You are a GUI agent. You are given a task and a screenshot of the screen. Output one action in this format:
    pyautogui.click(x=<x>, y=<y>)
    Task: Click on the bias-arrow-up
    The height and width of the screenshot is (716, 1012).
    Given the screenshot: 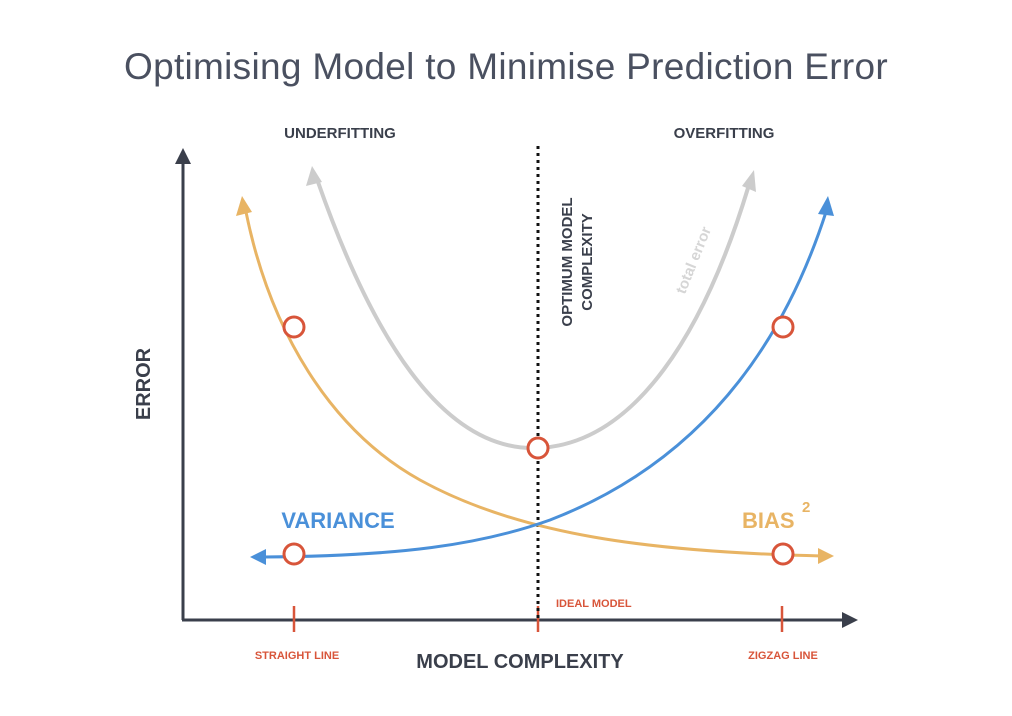 What is the action you would take?
    pyautogui.click(x=244, y=206)
    